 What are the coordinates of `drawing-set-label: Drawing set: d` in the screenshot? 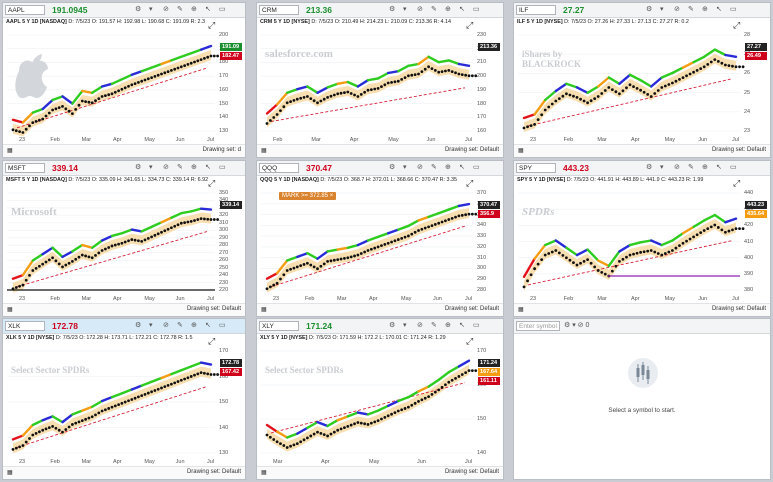 It's located at (221, 150).